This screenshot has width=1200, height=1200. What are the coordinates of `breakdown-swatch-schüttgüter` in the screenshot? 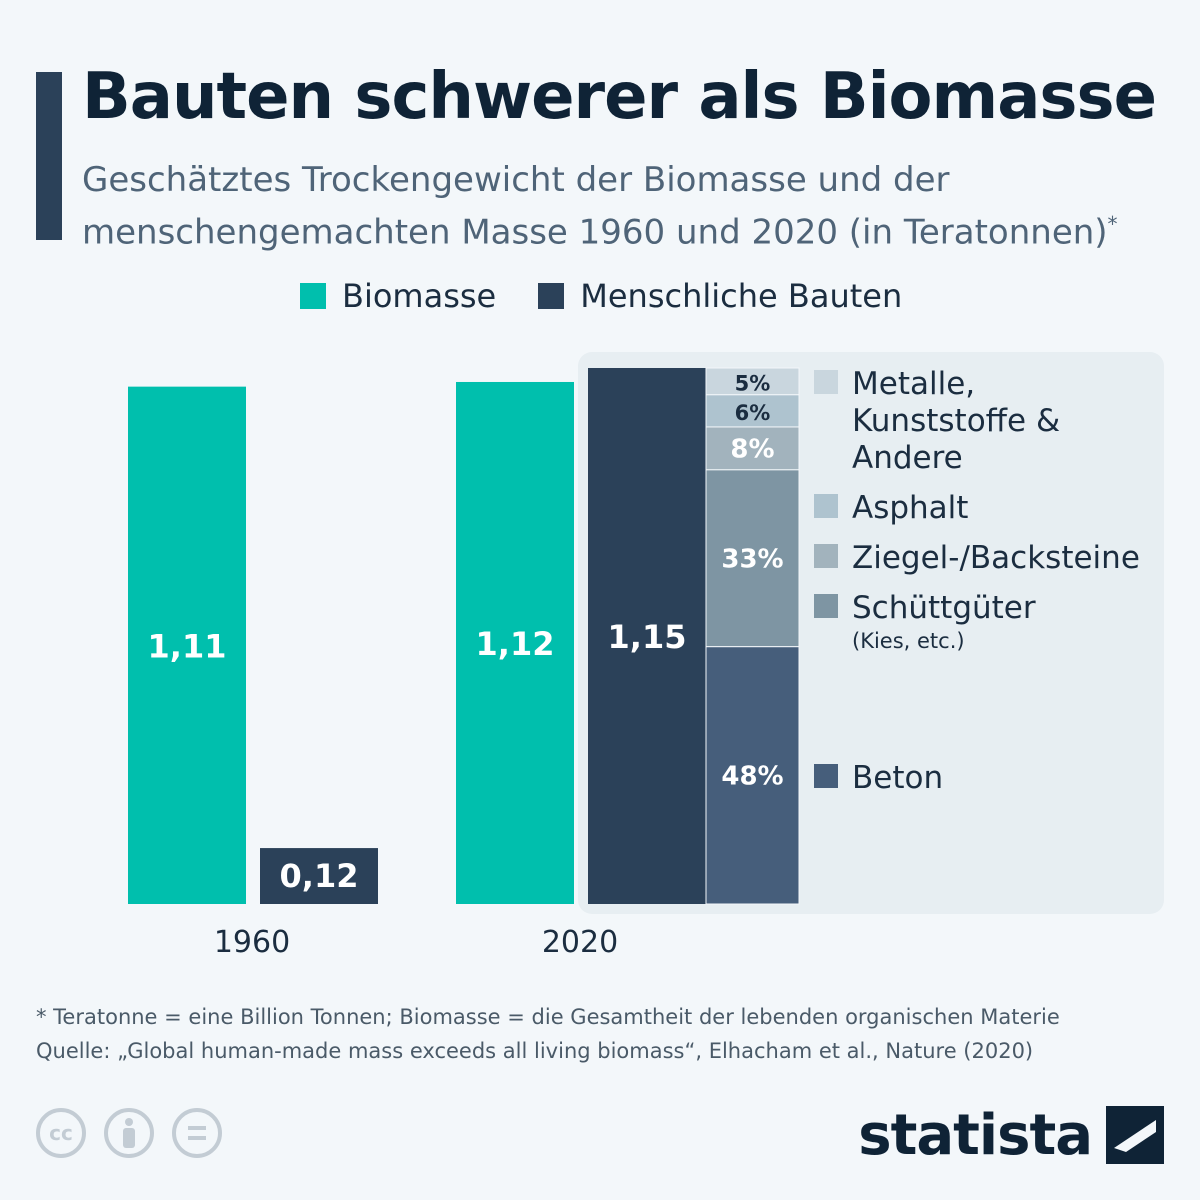 It's located at (826, 606).